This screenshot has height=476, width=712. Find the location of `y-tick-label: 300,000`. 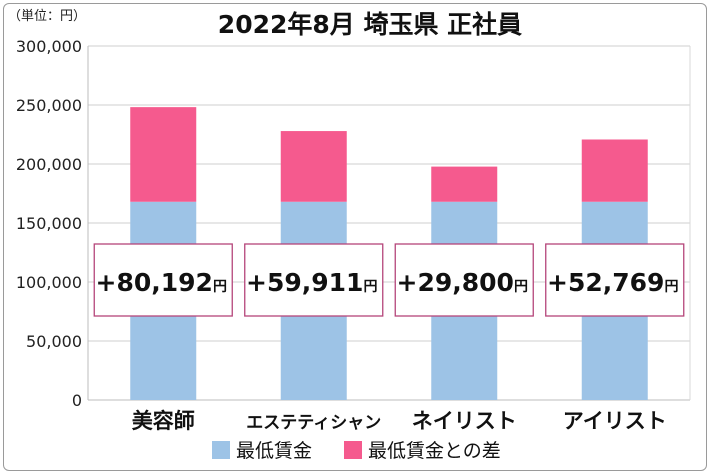

y-tick-label: 300,000 is located at coordinates (49, 46).